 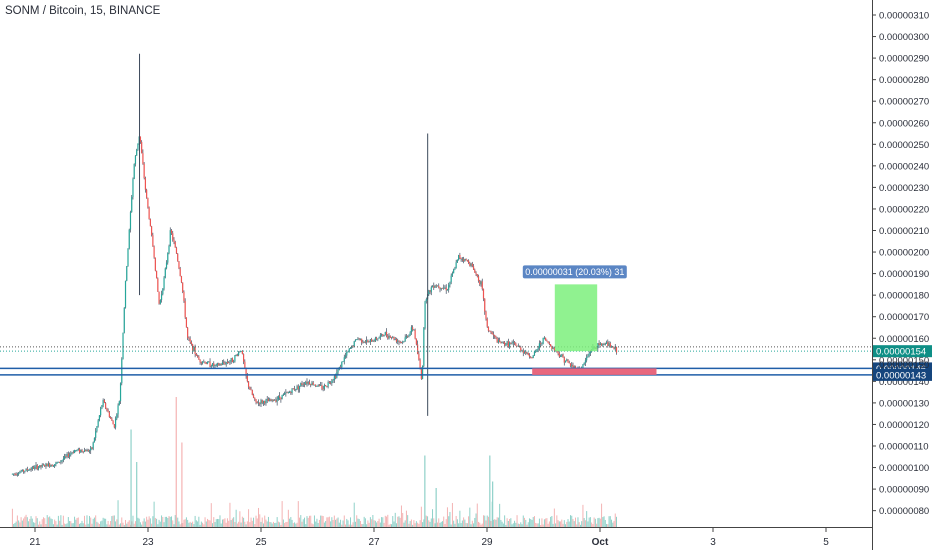 I want to click on stop-zone, so click(x=594, y=371).